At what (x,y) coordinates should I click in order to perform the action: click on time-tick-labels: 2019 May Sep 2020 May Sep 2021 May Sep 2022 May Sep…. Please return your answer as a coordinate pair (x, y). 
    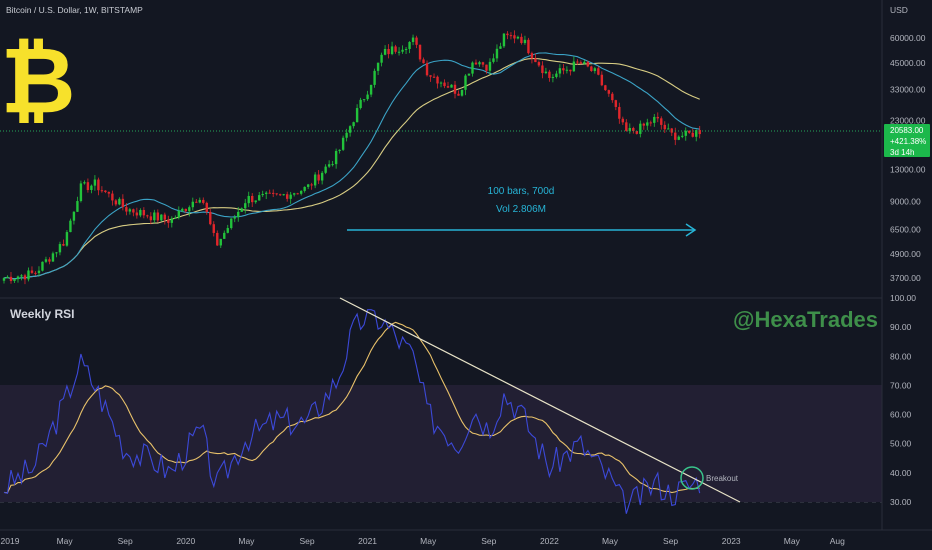
    Looking at the image, I should click on (423, 541).